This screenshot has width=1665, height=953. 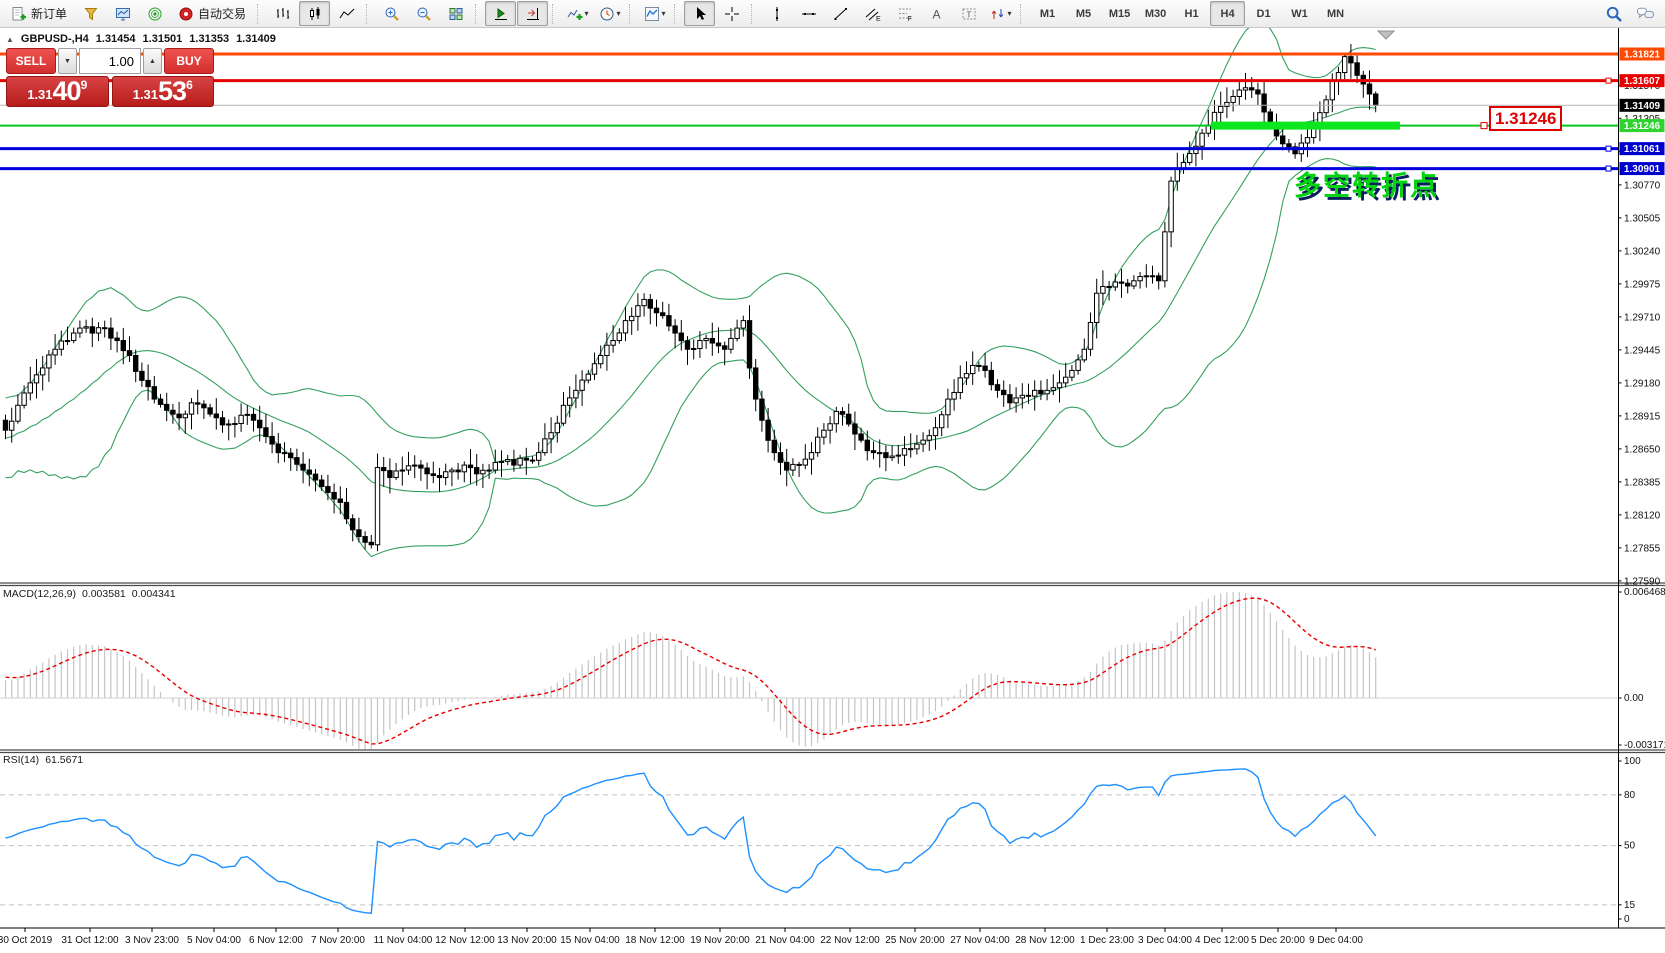 What do you see at coordinates (153, 594) in the screenshot?
I see `macd-signal-value: 0.004341` at bounding box center [153, 594].